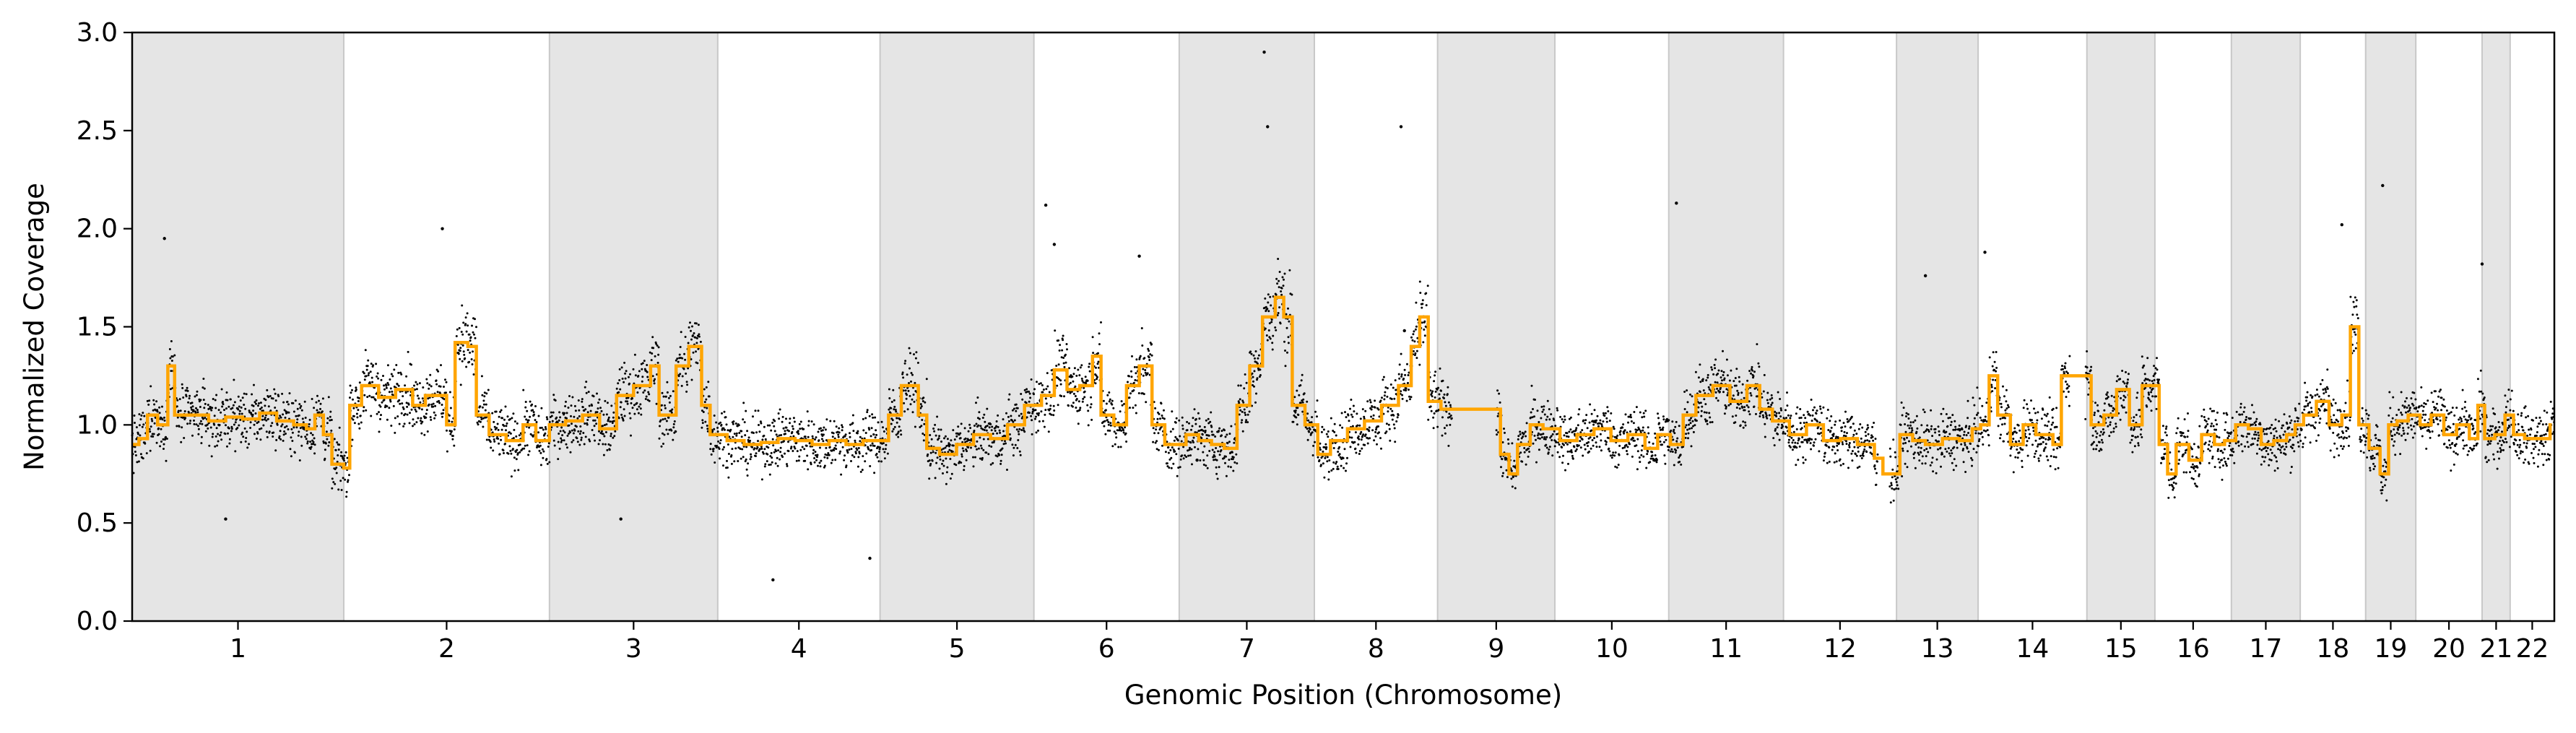 The image size is (2576, 733). Describe the element at coordinates (97, 33) in the screenshot. I see `y-tick-label: 3.0` at that location.